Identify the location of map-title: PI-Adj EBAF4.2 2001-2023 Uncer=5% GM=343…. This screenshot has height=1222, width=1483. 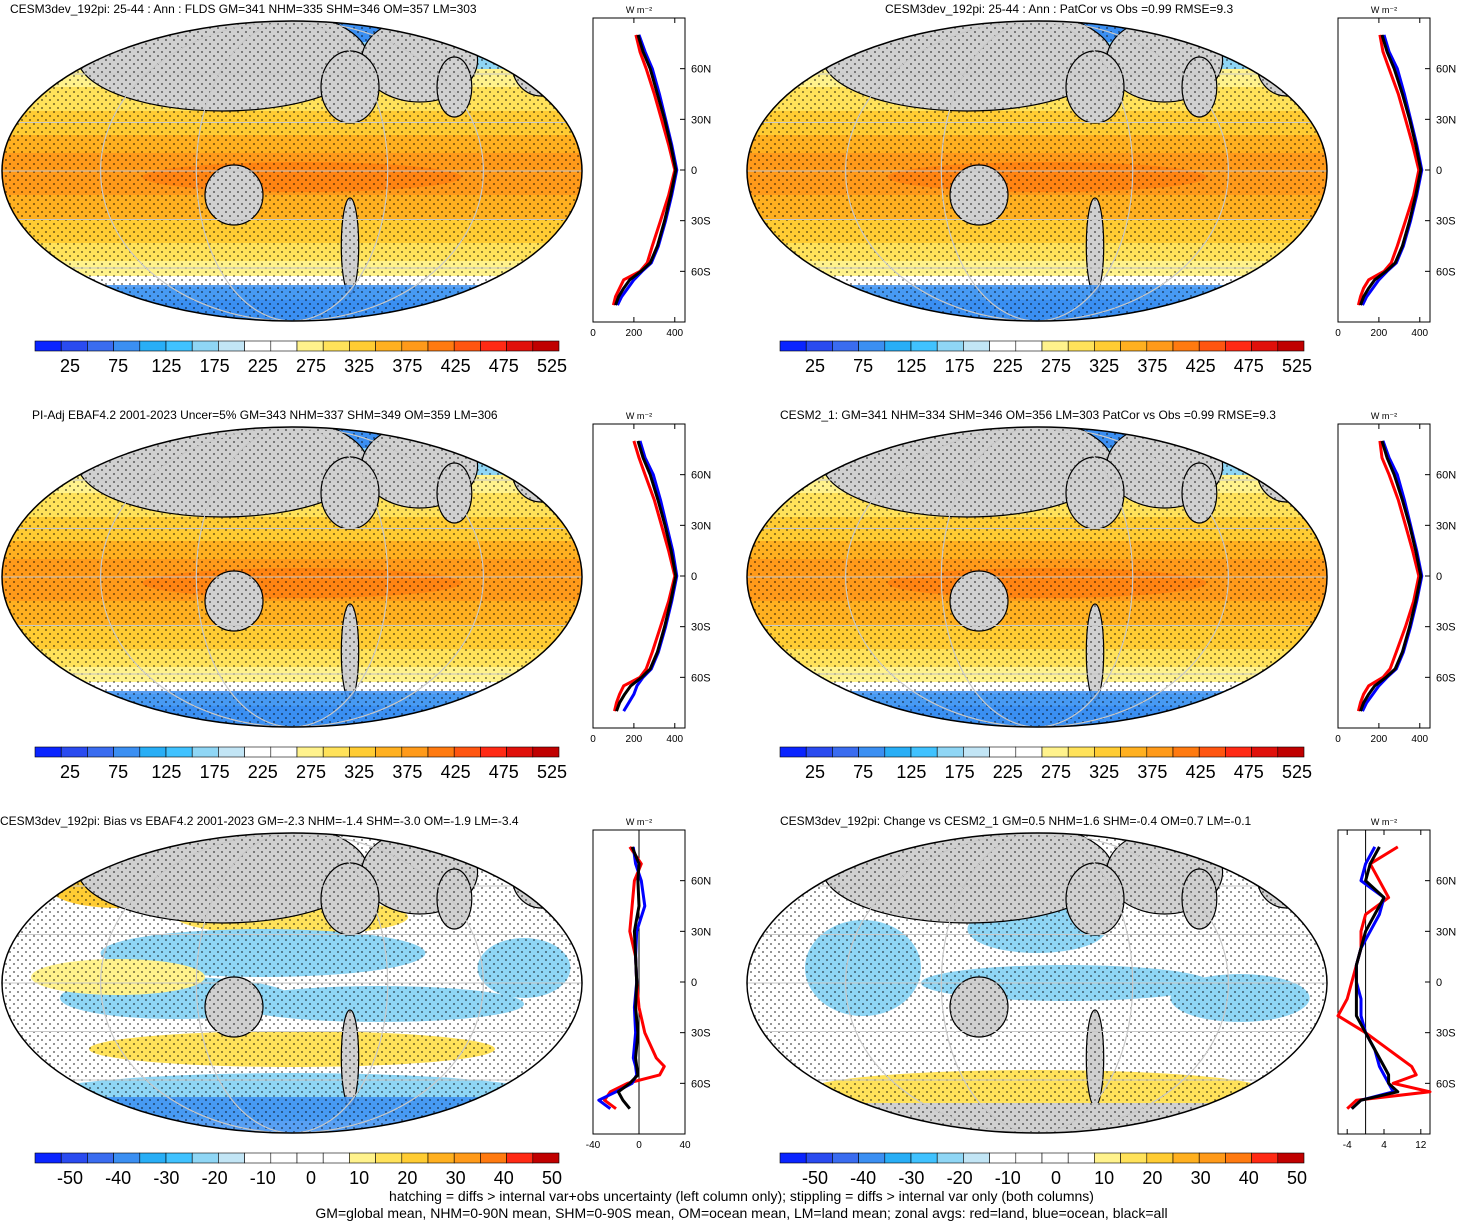
(265, 415).